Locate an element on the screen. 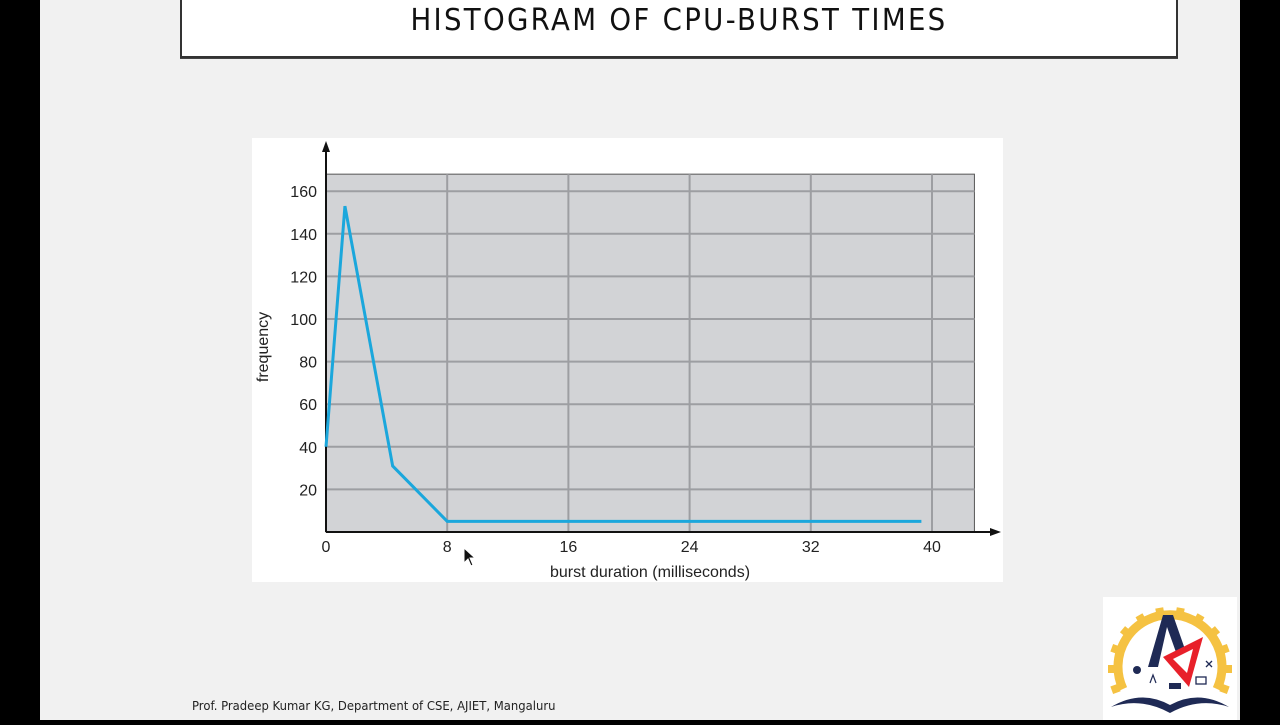 The width and height of the screenshot is (1280, 725). y-tick-label: 140 is located at coordinates (303, 235).